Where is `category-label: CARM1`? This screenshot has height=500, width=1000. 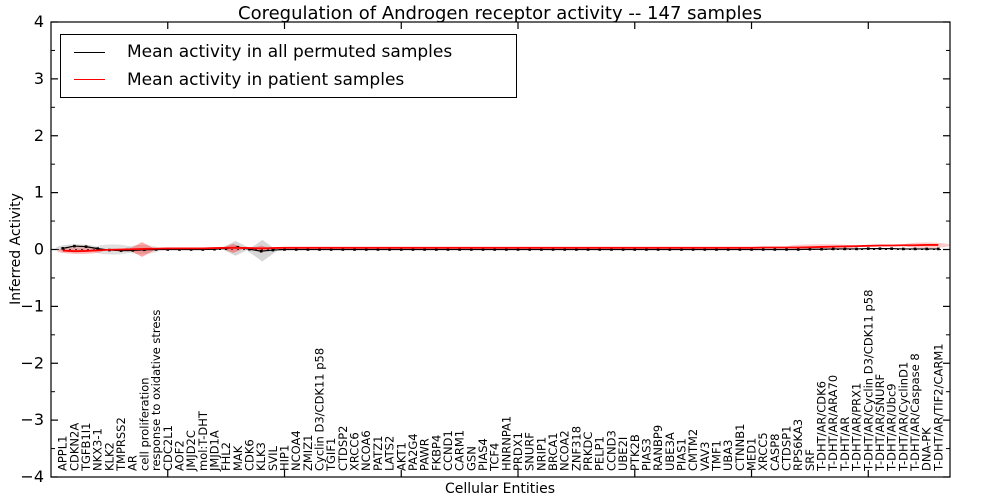 category-label: CARM1 is located at coordinates (460, 450).